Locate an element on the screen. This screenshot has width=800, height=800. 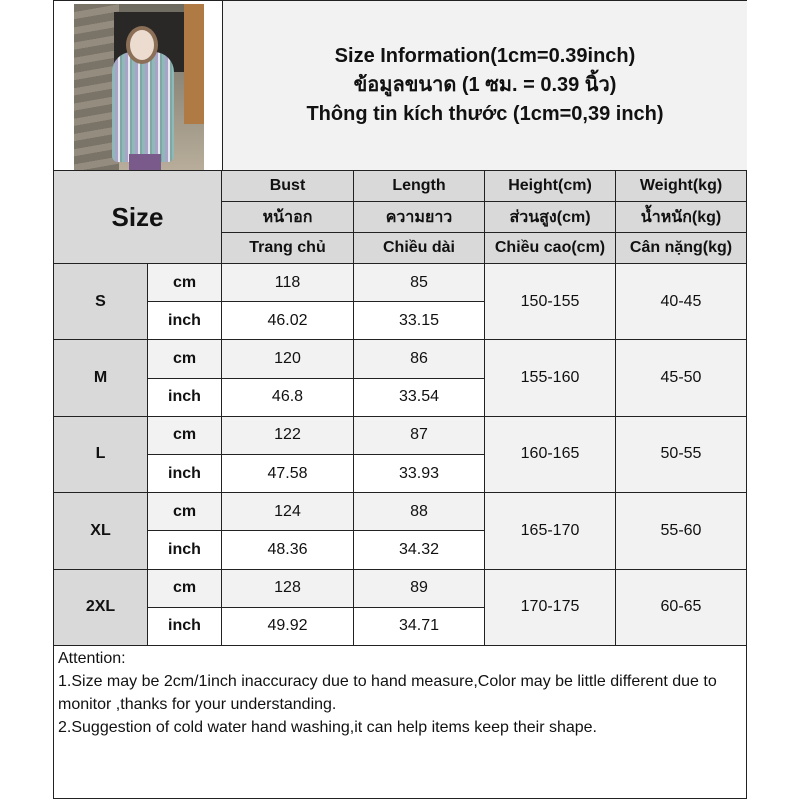
column-header: Chiều dài is located at coordinates (419, 248).